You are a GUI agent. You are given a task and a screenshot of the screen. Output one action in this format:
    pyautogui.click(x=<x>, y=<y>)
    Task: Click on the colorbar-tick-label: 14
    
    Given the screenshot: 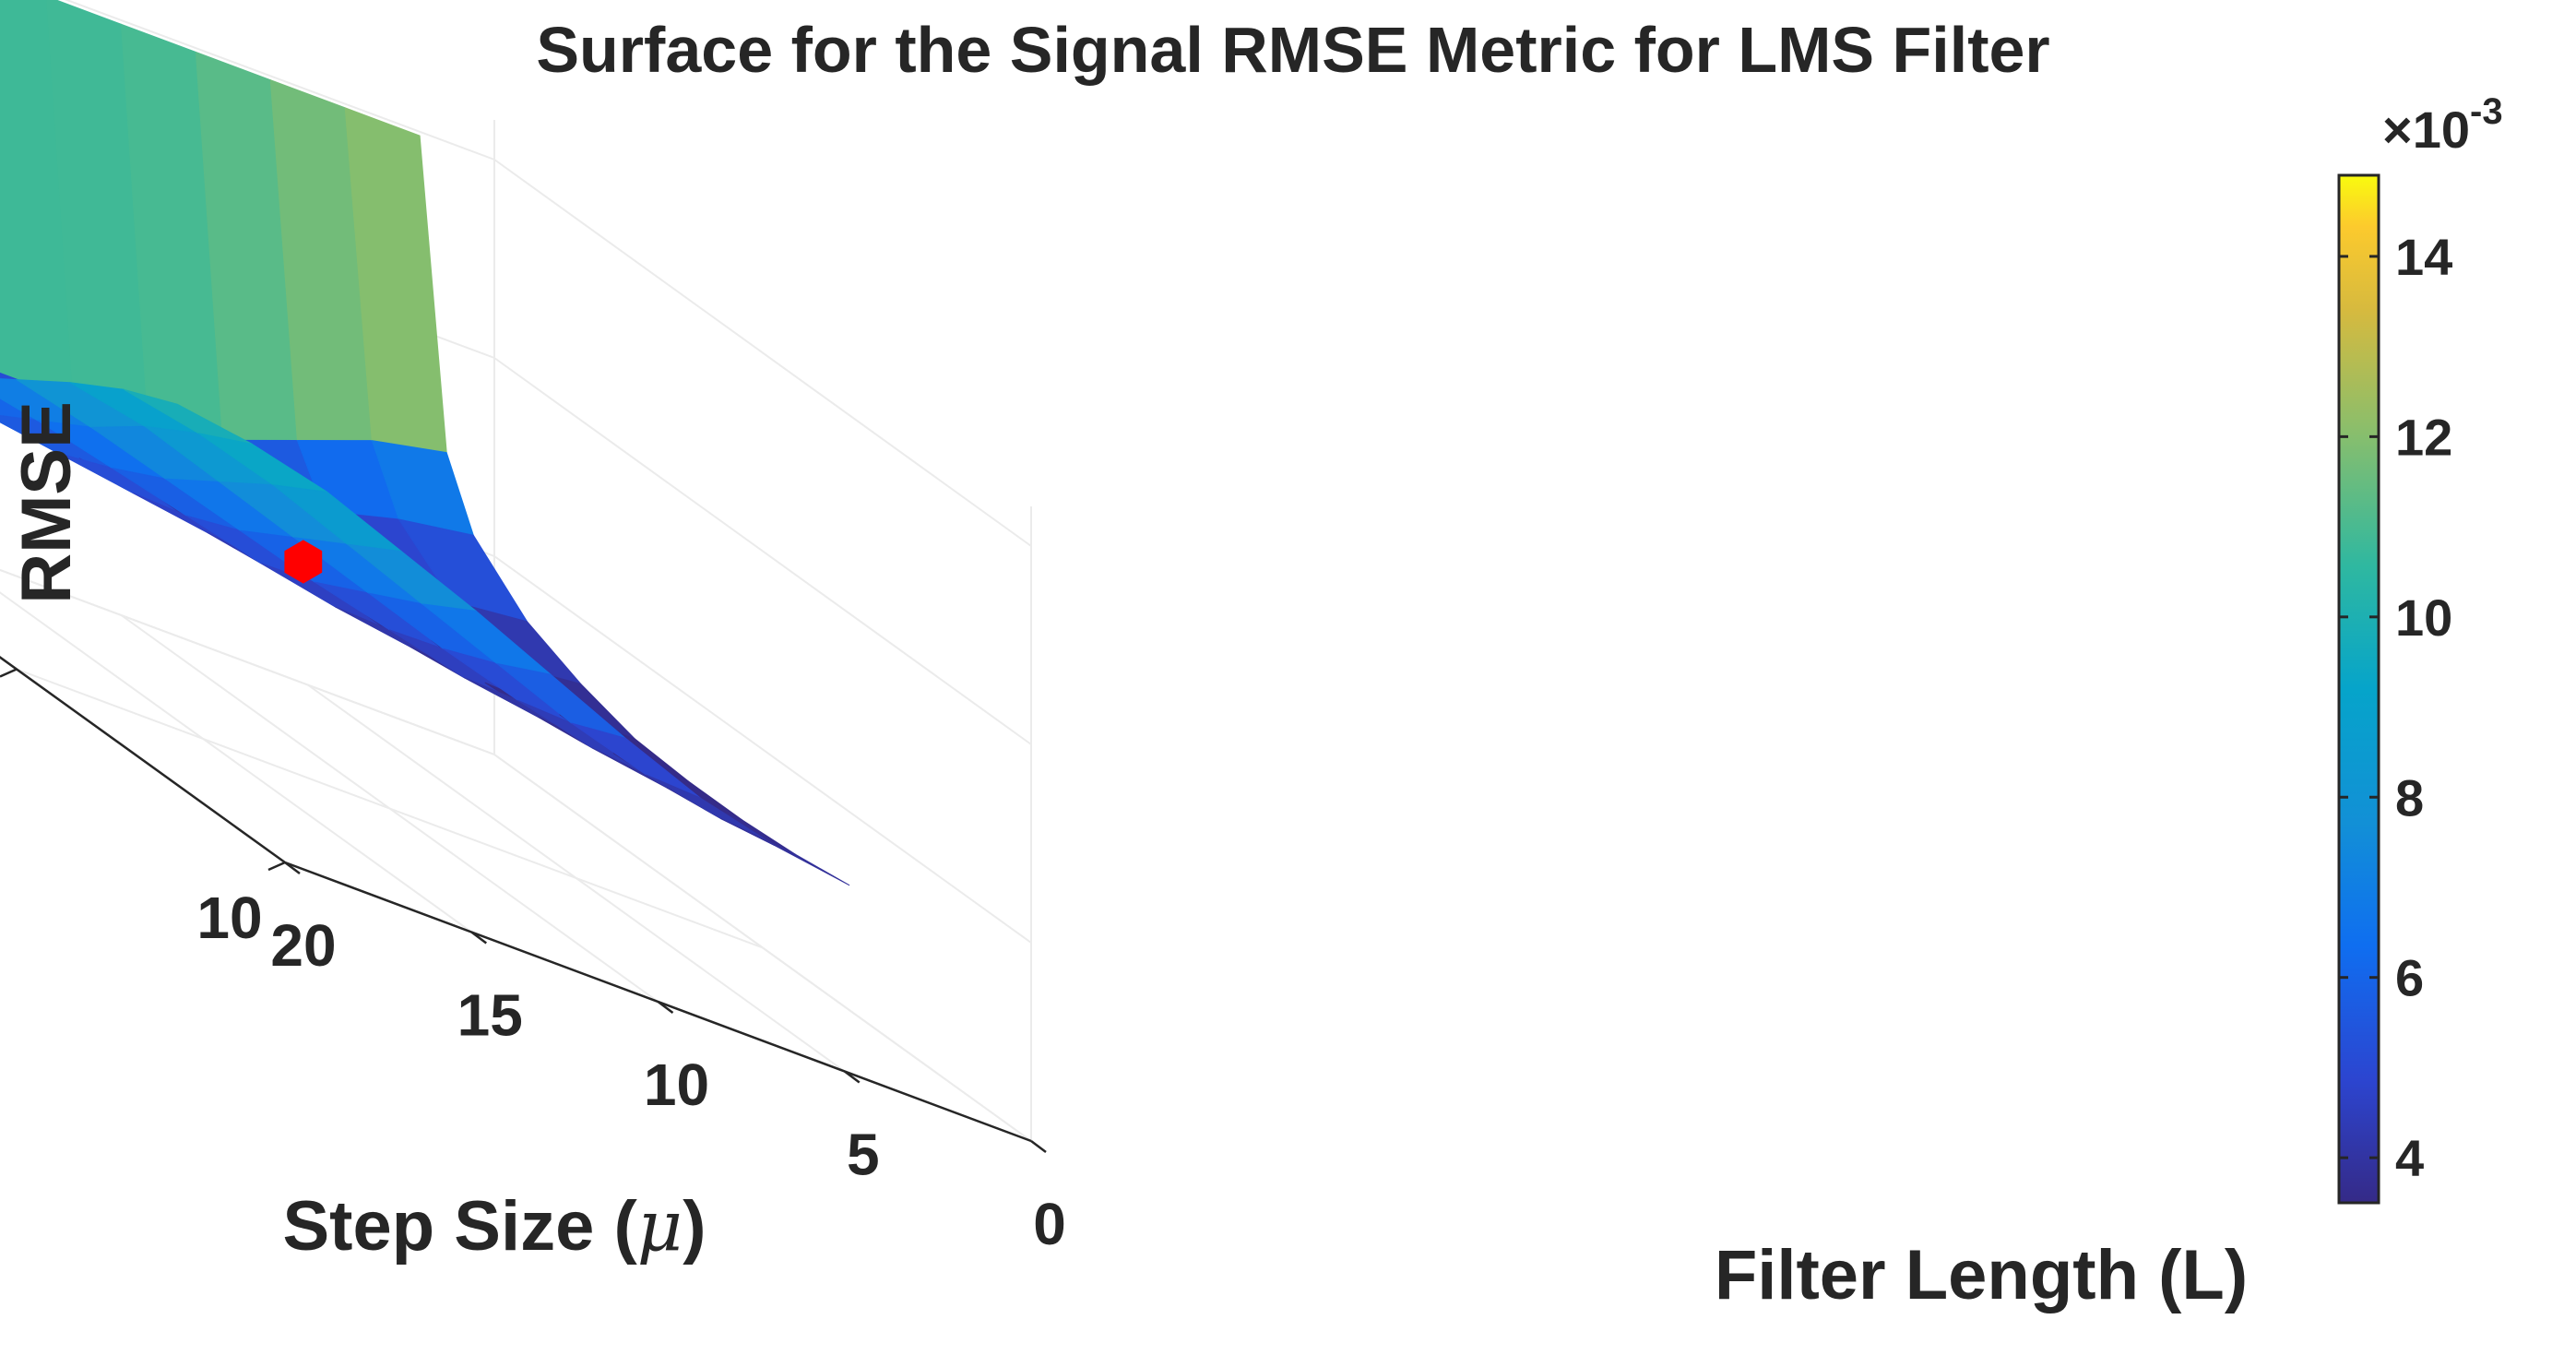 What is the action you would take?
    pyautogui.click(x=2423, y=257)
    